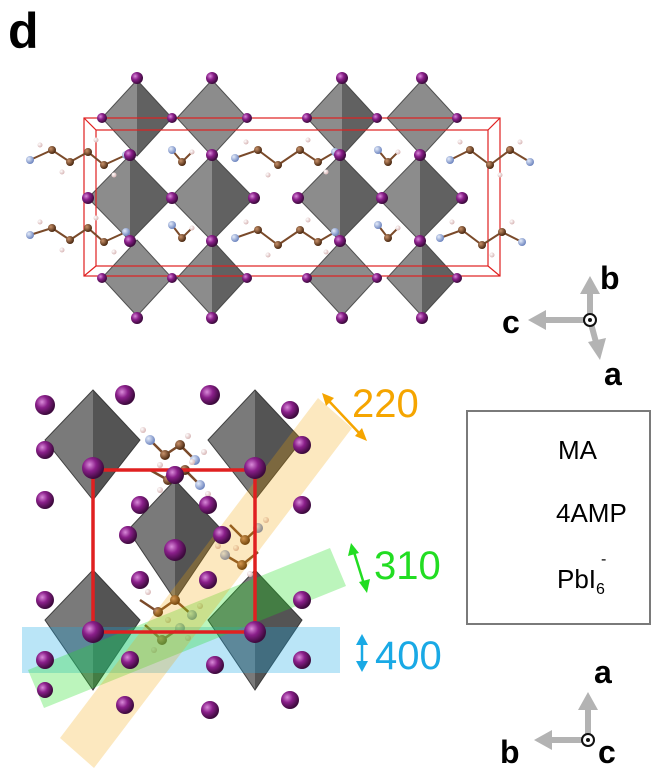 This screenshot has width=653, height=771. What do you see at coordinates (362, 653) in the screenshot?
I see `plane-400-arrow` at bounding box center [362, 653].